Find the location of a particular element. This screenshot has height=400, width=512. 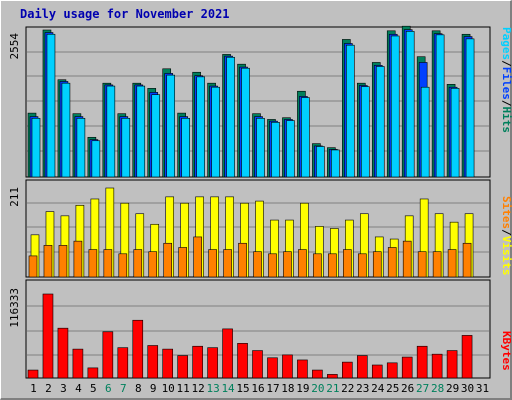

x-tick-label: 6 is located at coordinates (108, 388).